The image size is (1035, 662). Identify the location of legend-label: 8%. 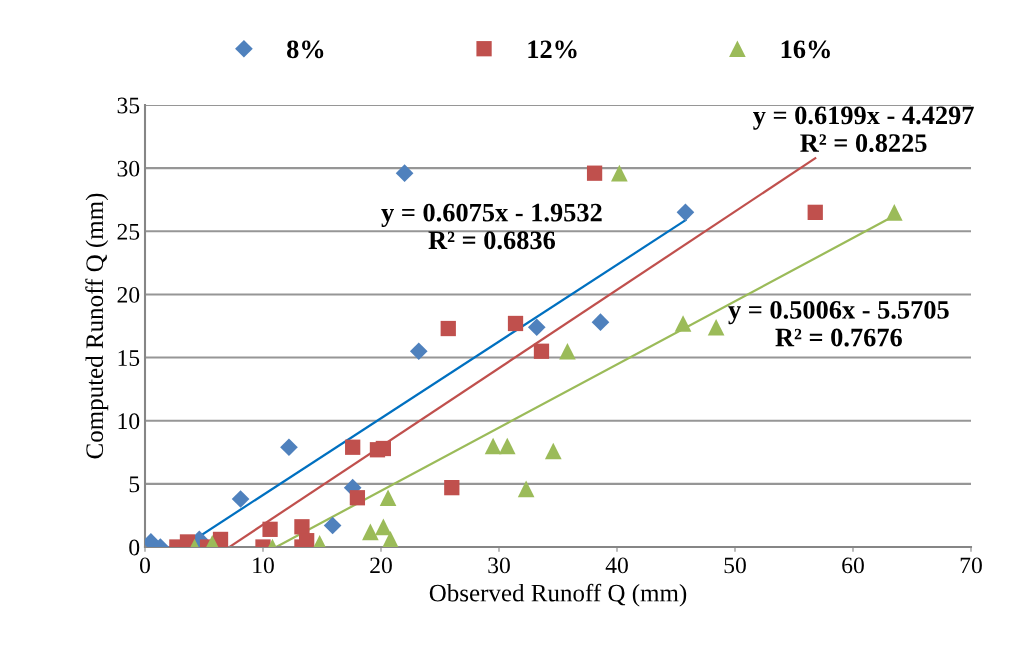
(305, 49).